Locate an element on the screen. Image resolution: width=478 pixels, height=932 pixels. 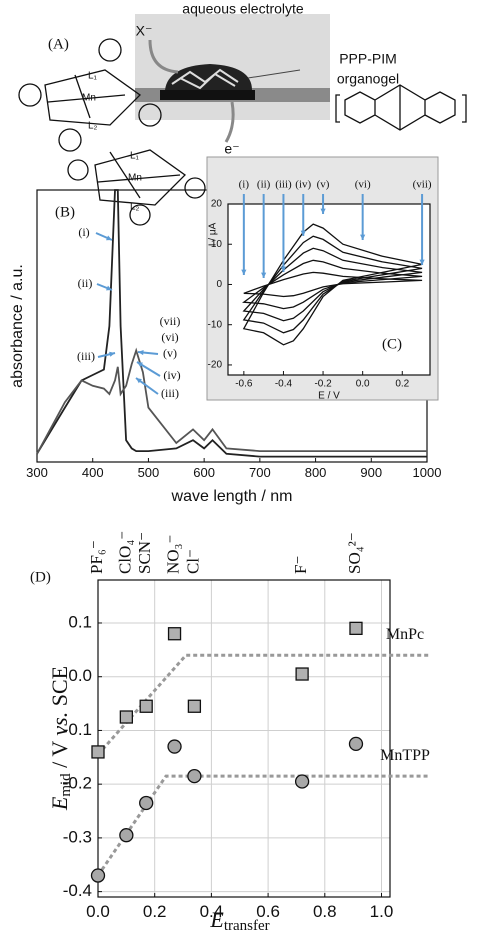
x-tick-label: 0.6 is located at coordinates (268, 911).